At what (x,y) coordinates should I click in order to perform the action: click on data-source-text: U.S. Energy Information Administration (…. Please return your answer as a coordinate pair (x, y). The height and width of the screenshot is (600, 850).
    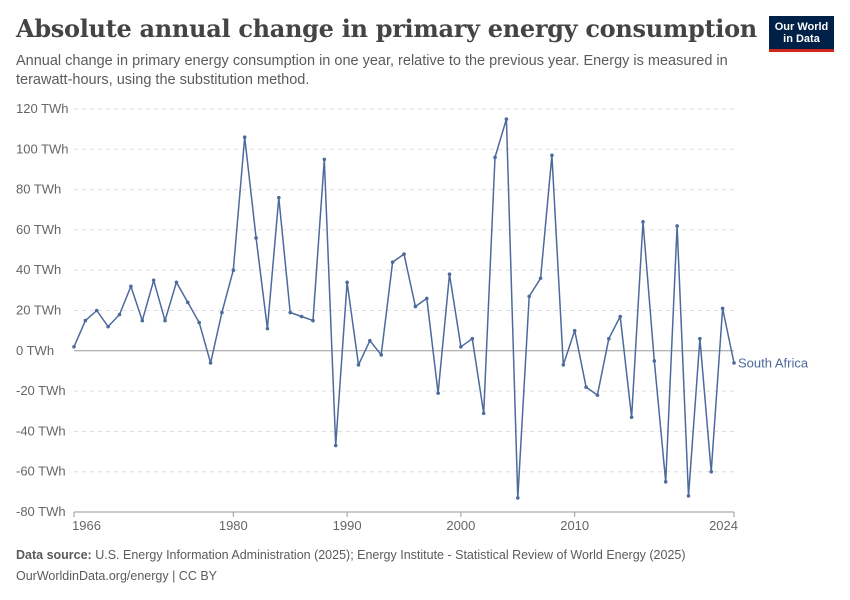
    Looking at the image, I should click on (390, 555).